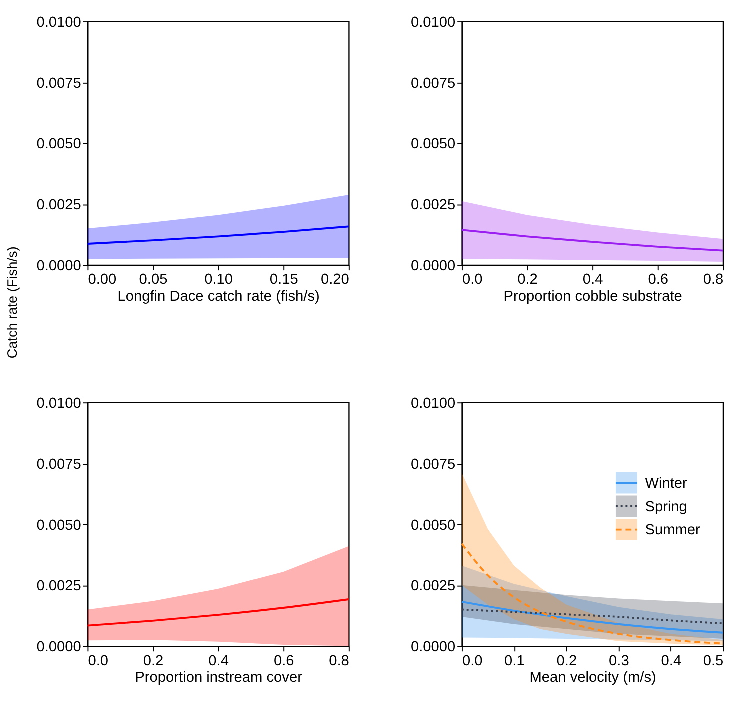  What do you see at coordinates (219, 296) in the screenshot?
I see `x-axis-title: Longfin Dace catch rate (fish/s)` at bounding box center [219, 296].